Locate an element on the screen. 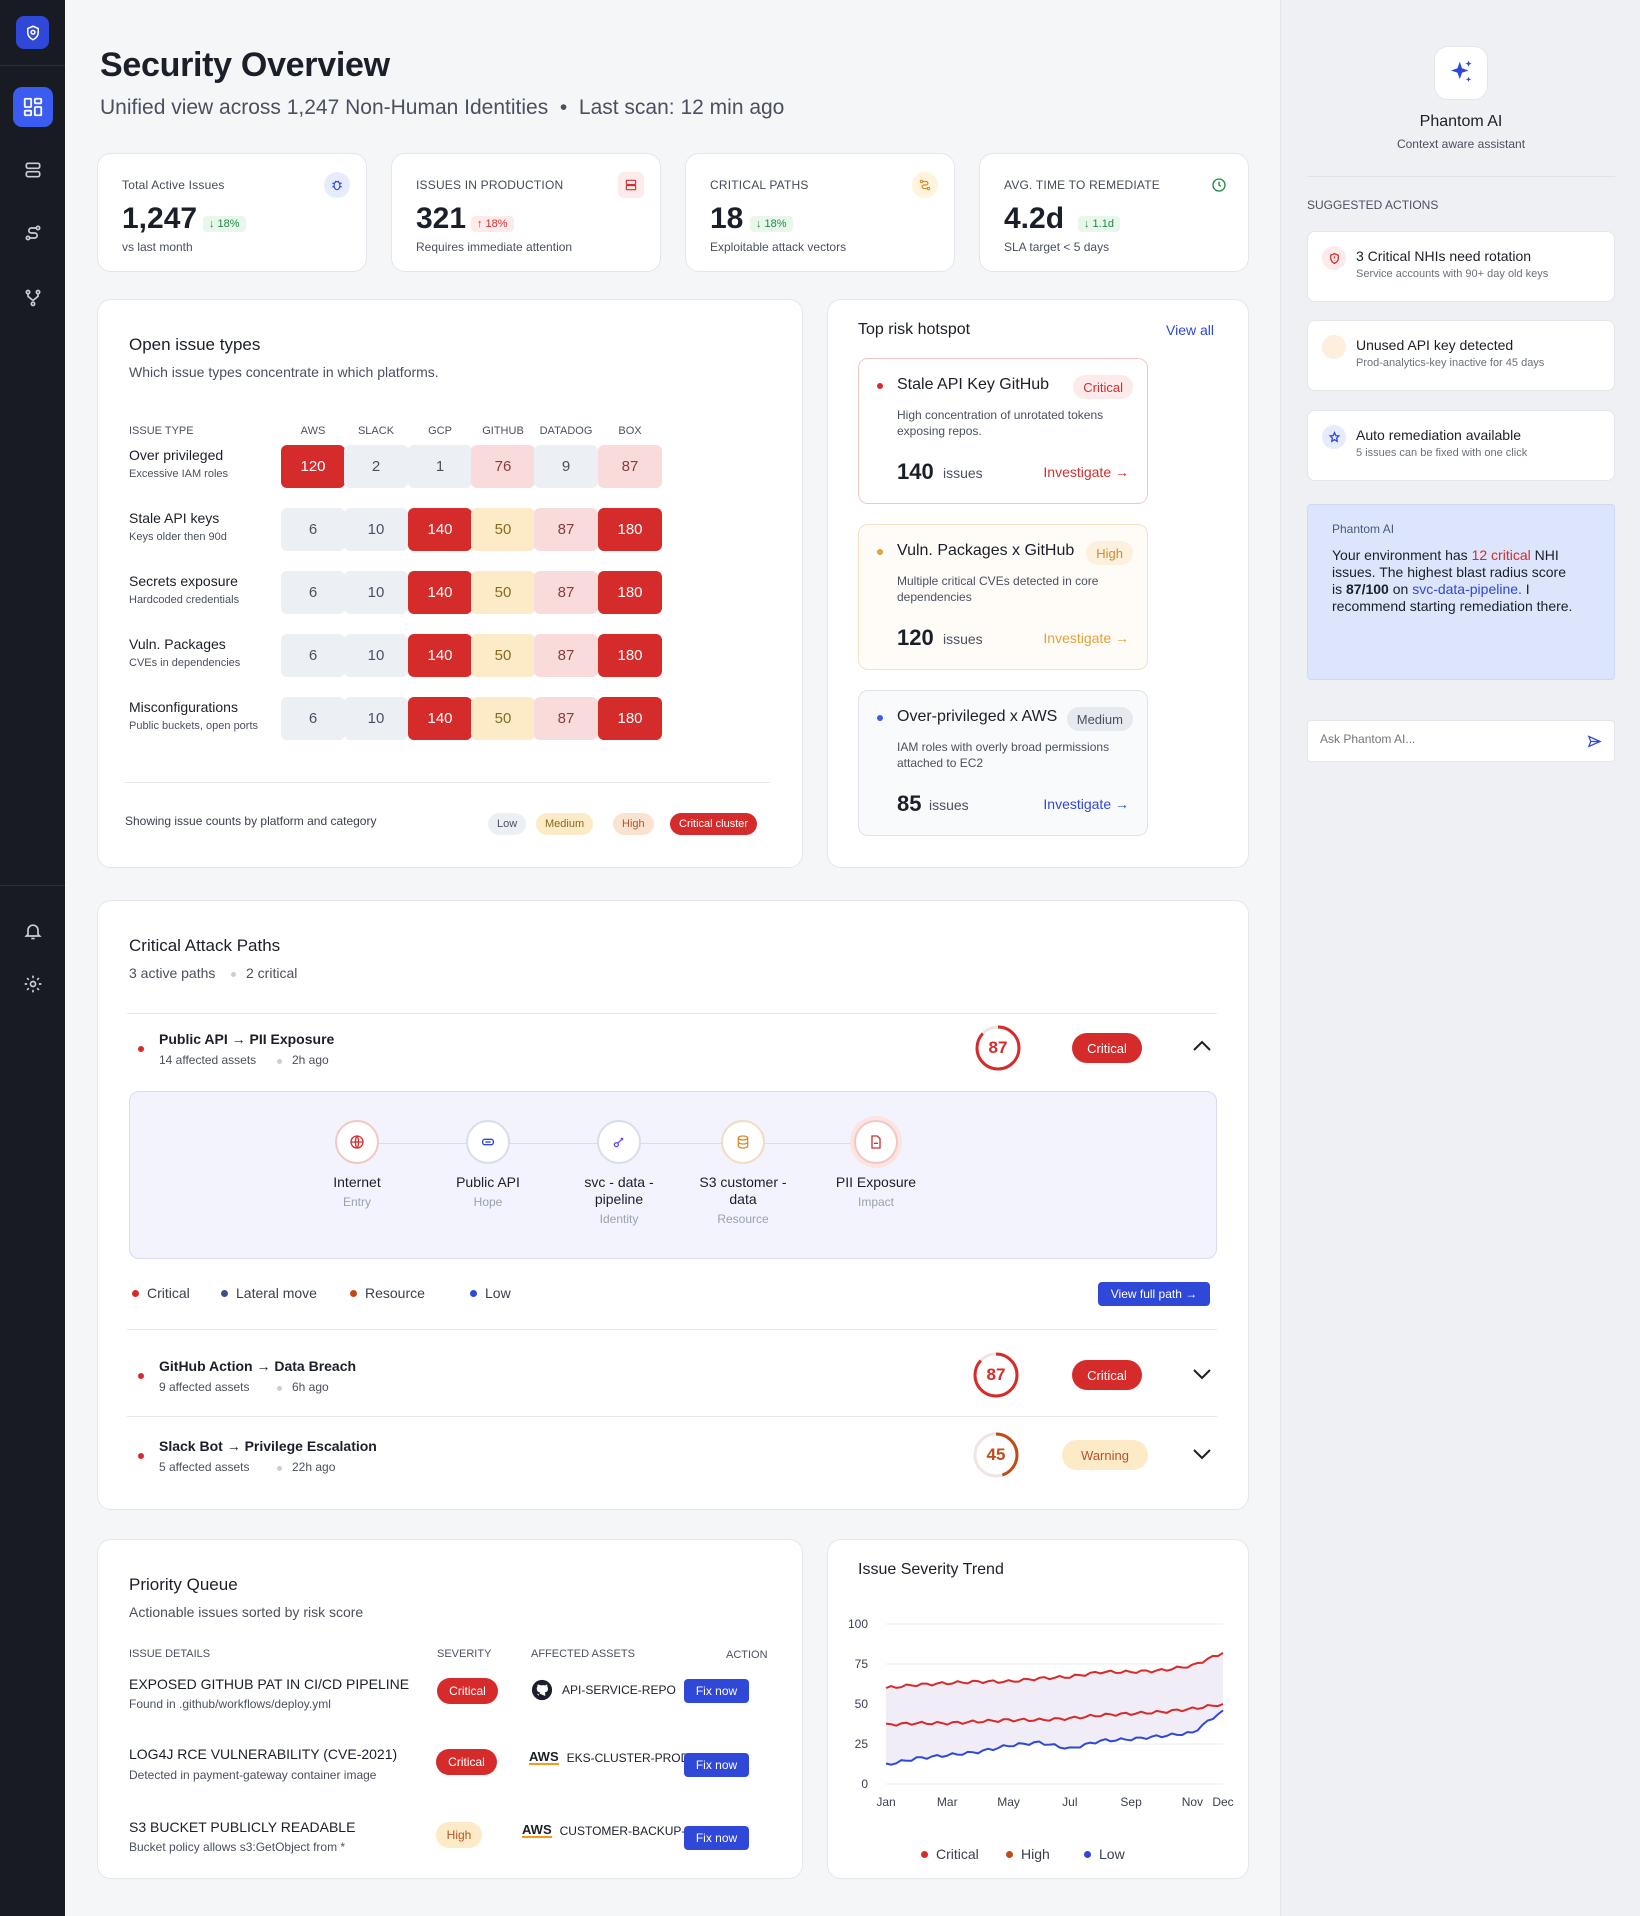  platform-header: GITHUB is located at coordinates (503, 431).